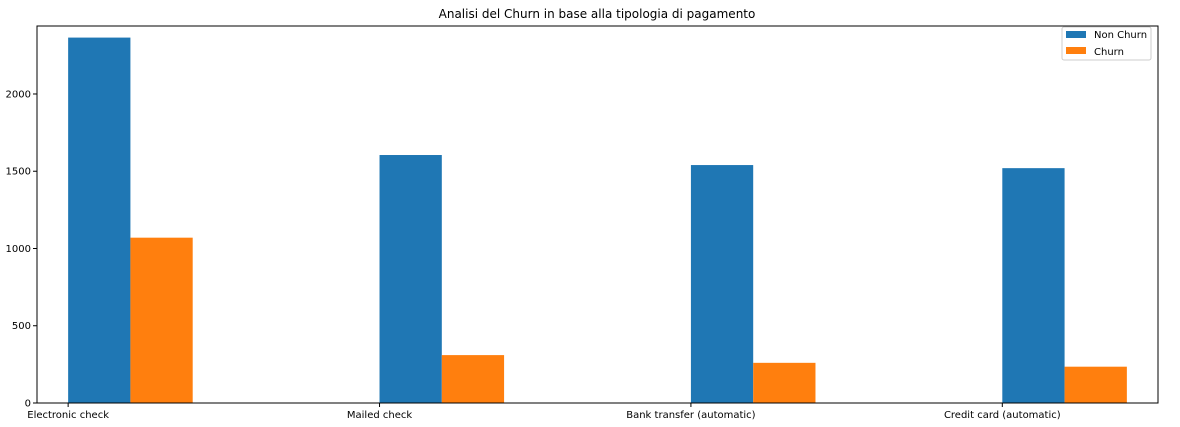 This screenshot has height=427, width=1180. I want to click on x-tick-label: Mailed check, so click(379, 415).